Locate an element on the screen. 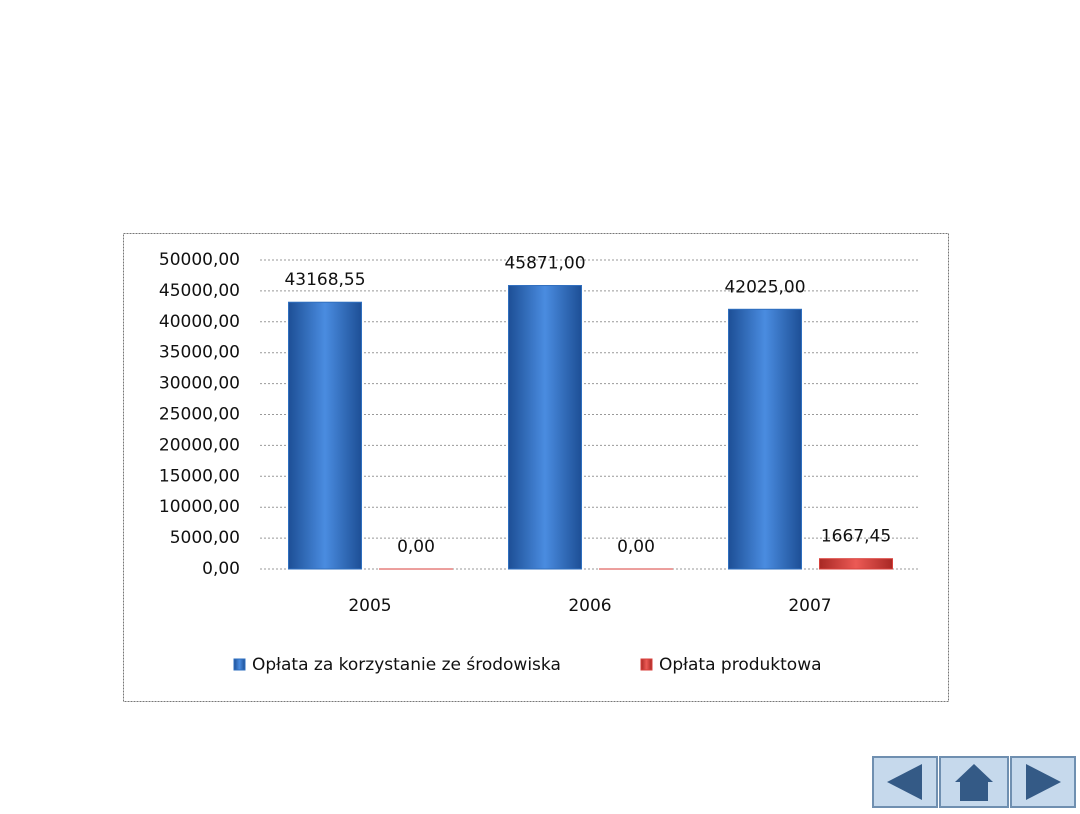  y-tick-label: 35000,00 is located at coordinates (199, 353).